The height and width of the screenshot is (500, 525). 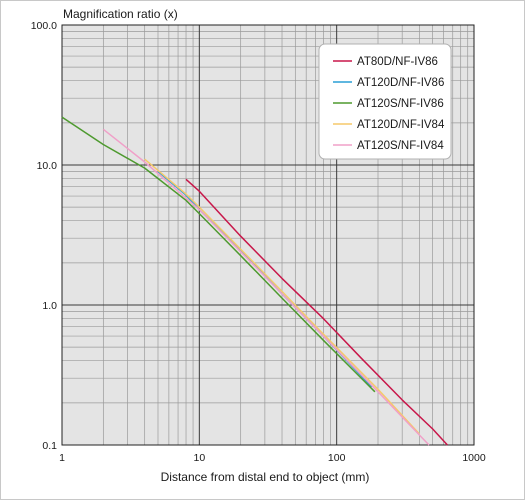 I want to click on y-tick-label: 10.0, so click(x=47, y=166).